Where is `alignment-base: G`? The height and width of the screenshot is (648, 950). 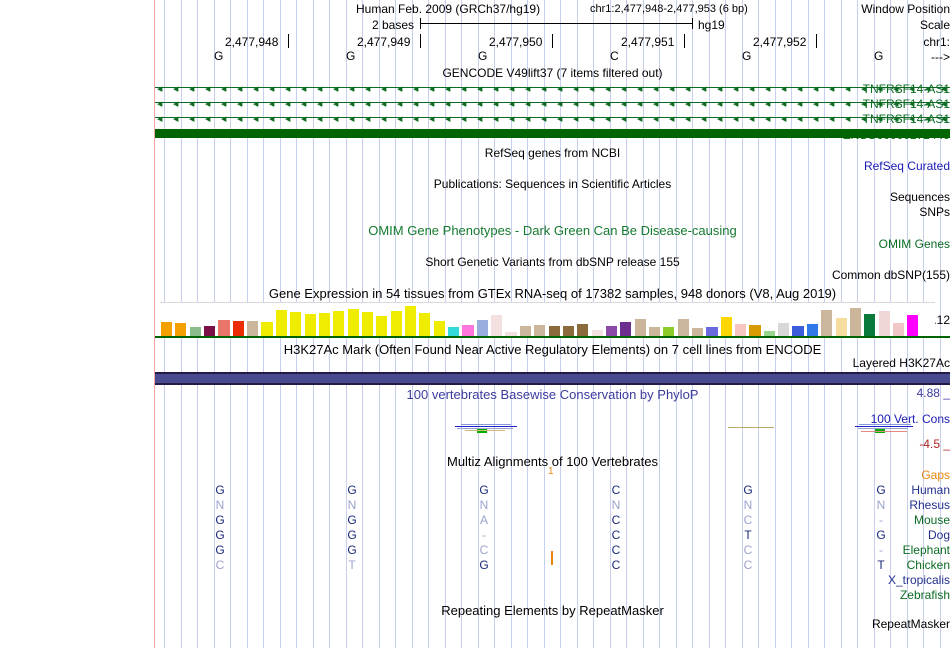 alignment-base: G is located at coordinates (352, 490).